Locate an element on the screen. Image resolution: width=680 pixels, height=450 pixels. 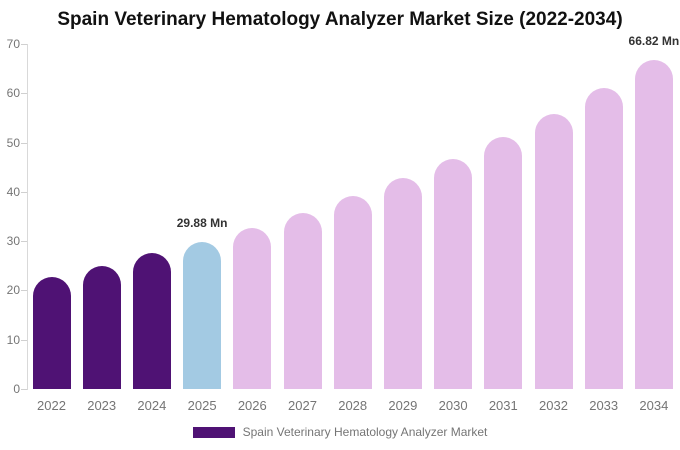
bar-2024 is located at coordinates (151, 321).